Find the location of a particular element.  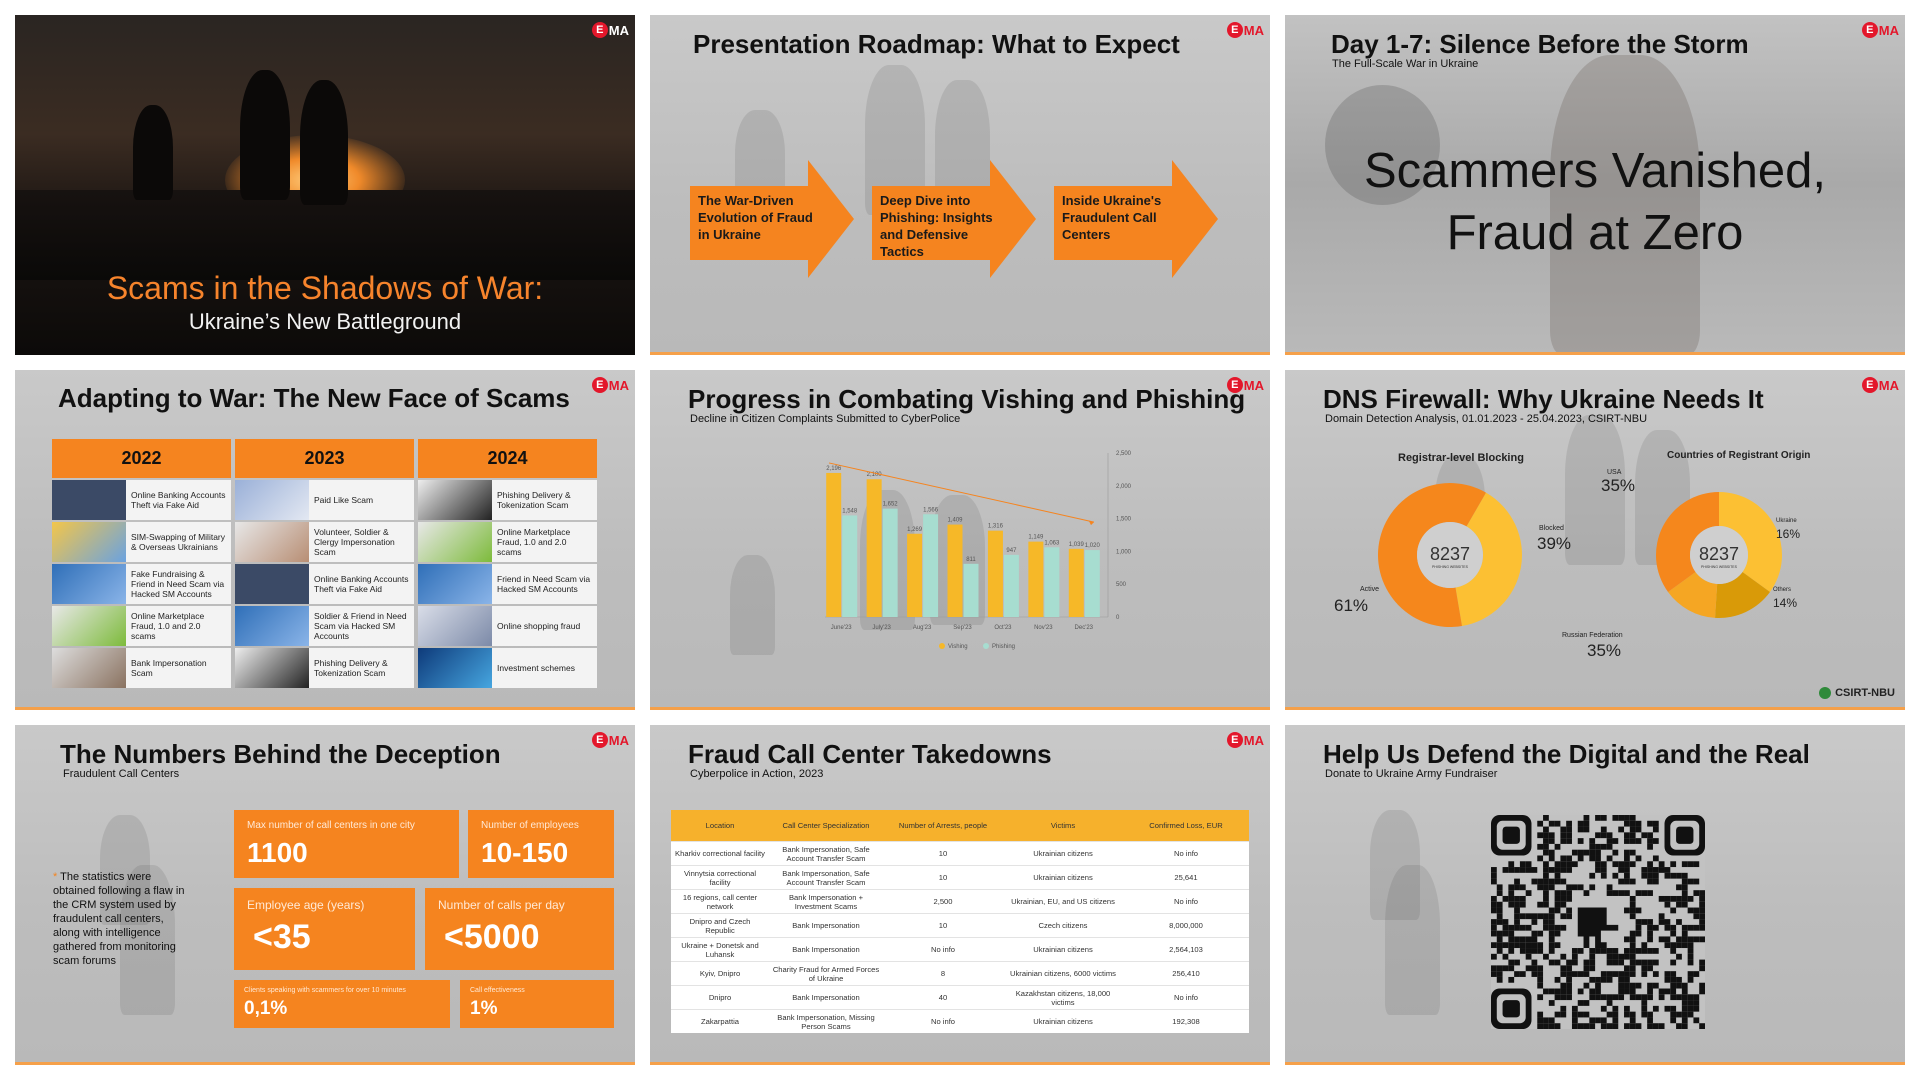

table-cell: Czech citizens is located at coordinates (1063, 925).